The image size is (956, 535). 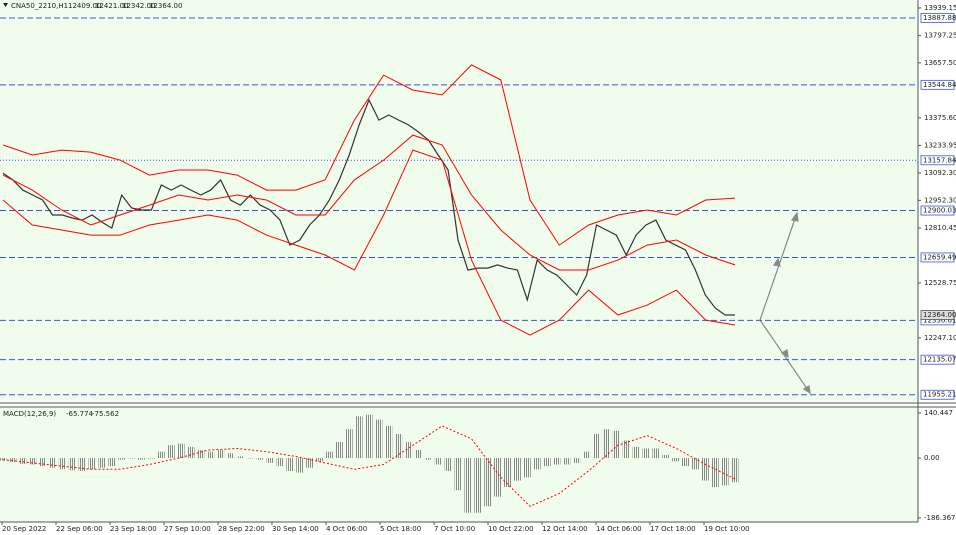 I want to click on y-tick-label: 0.00, so click(x=932, y=458).